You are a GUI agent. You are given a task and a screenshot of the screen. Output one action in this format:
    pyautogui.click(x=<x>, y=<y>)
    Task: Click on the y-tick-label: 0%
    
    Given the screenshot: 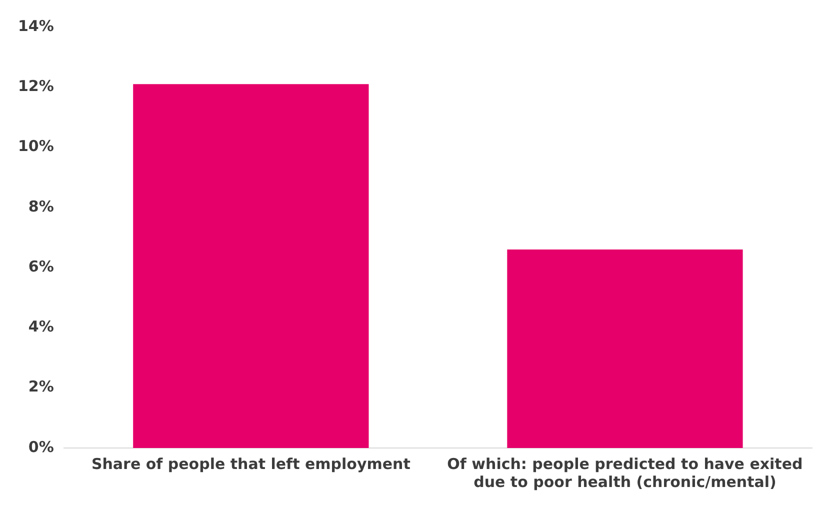 What is the action you would take?
    pyautogui.click(x=41, y=447)
    